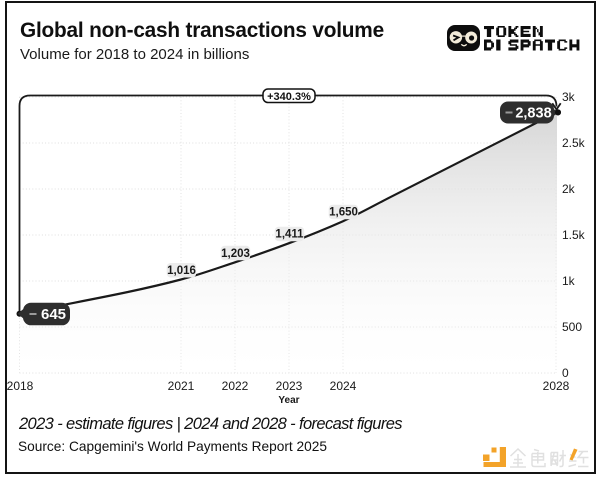 This screenshot has width=600, height=479. Describe the element at coordinates (533, 114) in the screenshot. I see `svg-text: 2,838` at that location.